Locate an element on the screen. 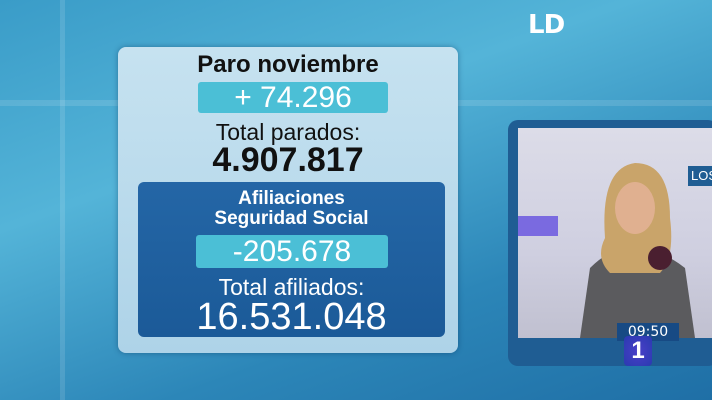 This screenshot has width=712, height=400. background-stripe is located at coordinates (62, 200).